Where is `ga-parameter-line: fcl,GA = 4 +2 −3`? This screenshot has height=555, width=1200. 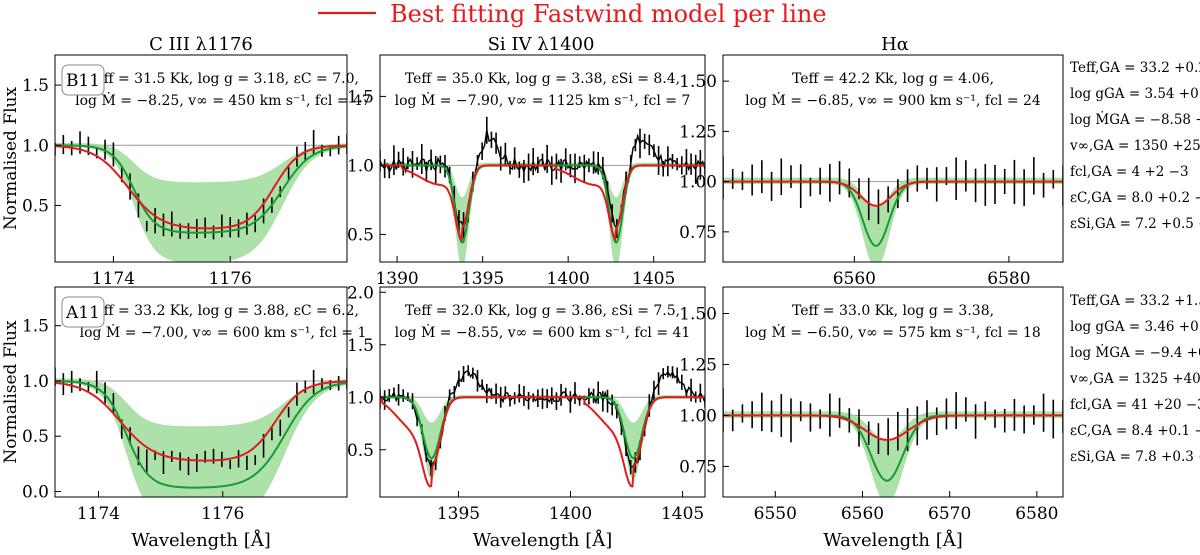 ga-parameter-line: fcl,GA = 4 +2 −3 is located at coordinates (1129, 172).